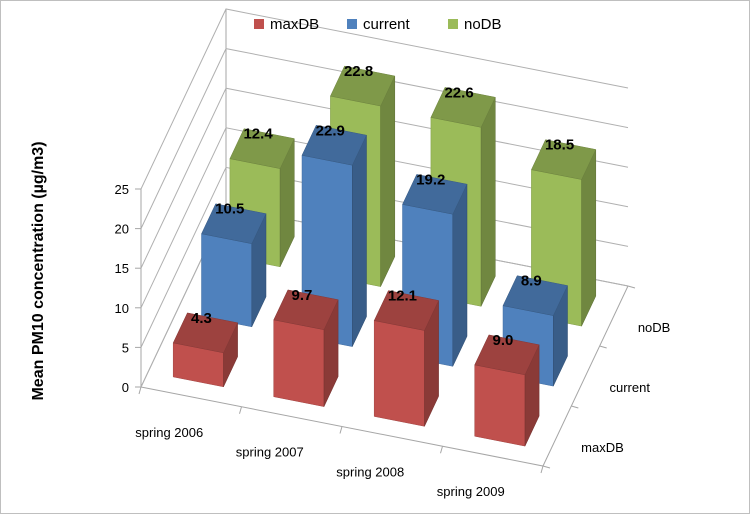 Image resolution: width=750 pixels, height=514 pixels. Describe the element at coordinates (535, 295) in the screenshot. I see `bar-current-spring-2009-top` at that location.